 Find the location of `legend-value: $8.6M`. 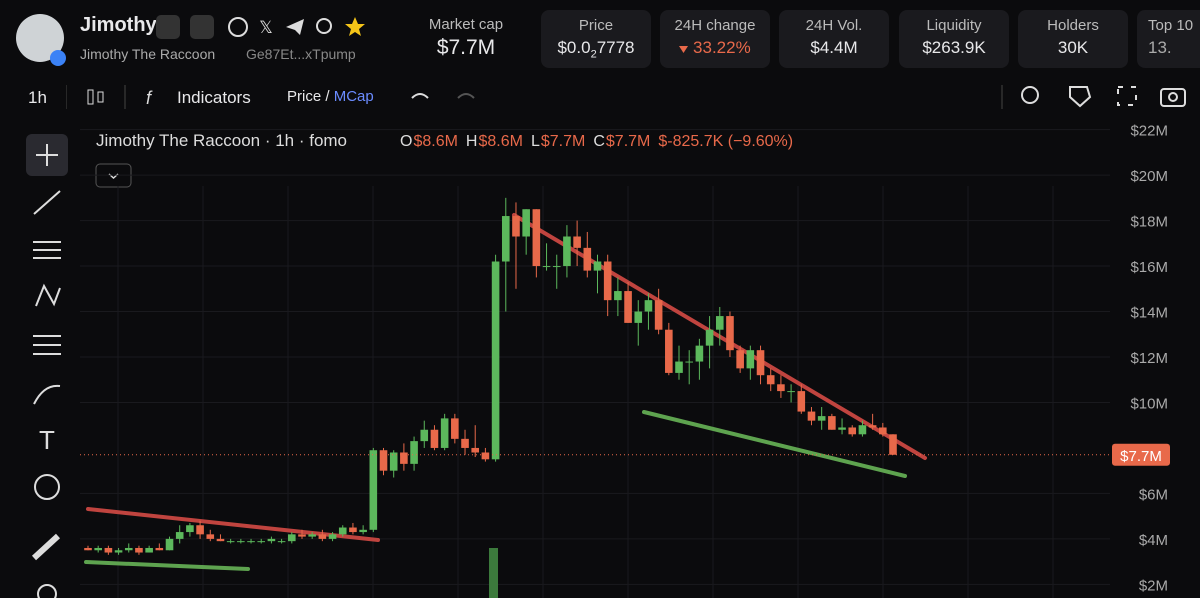

legend-value: $8.6M is located at coordinates (500, 141).